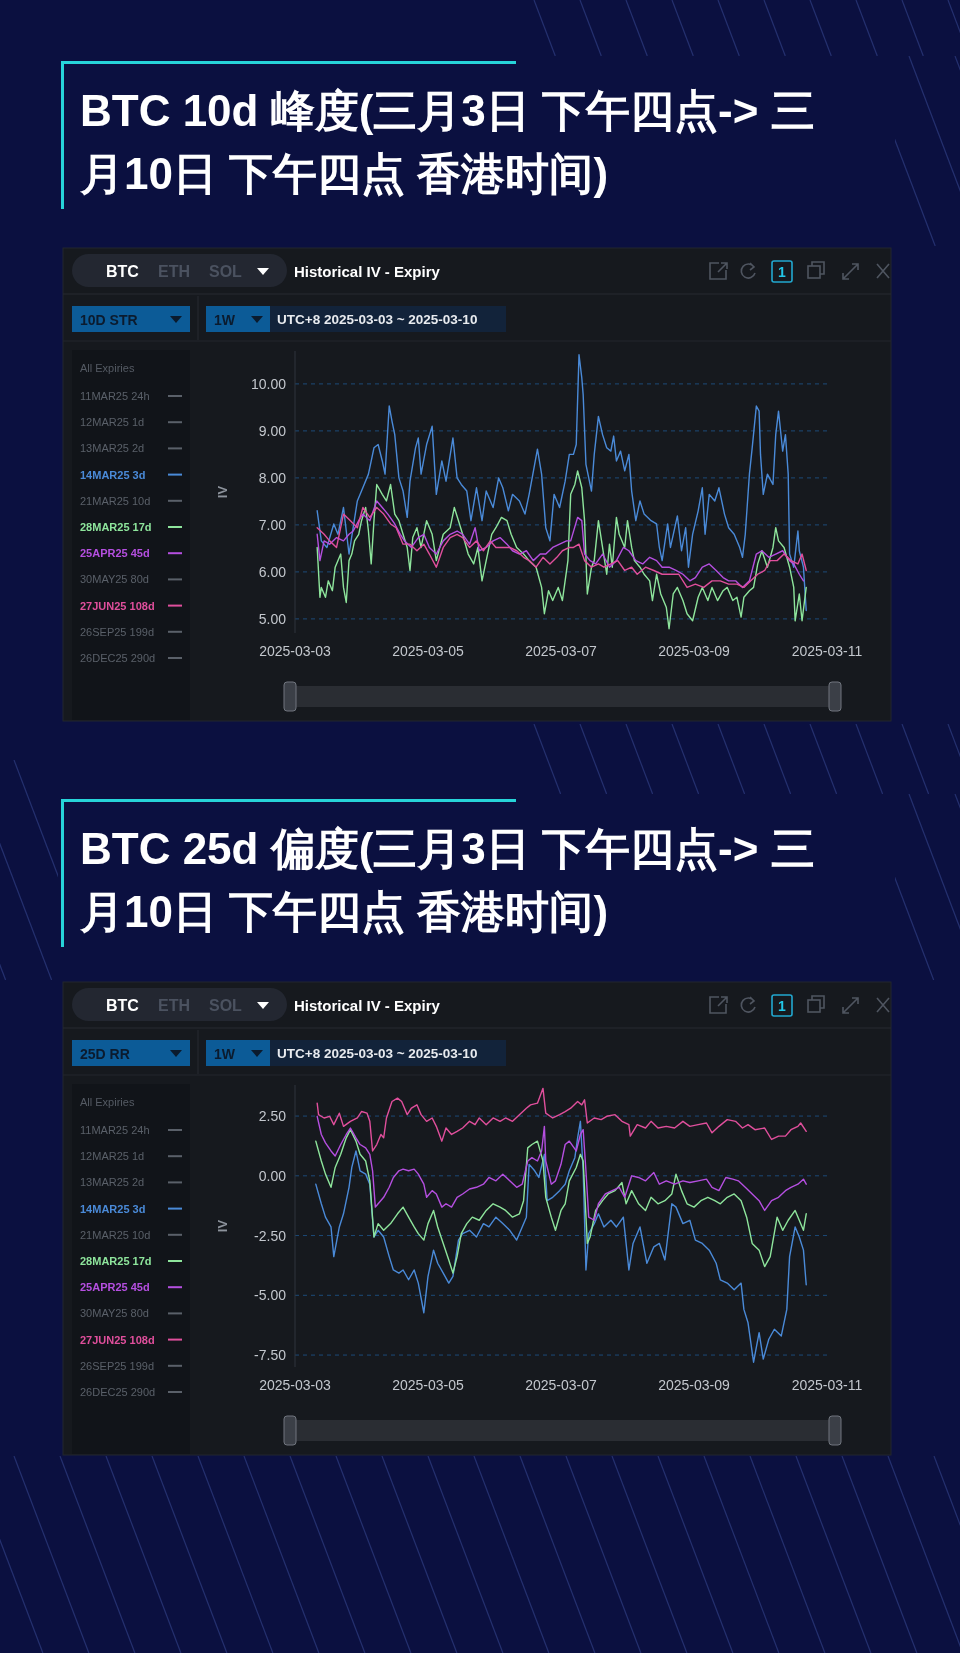 This screenshot has height=1653, width=960. Describe the element at coordinates (272, 1175) in the screenshot. I see `y-tick-label: 0.00` at that location.